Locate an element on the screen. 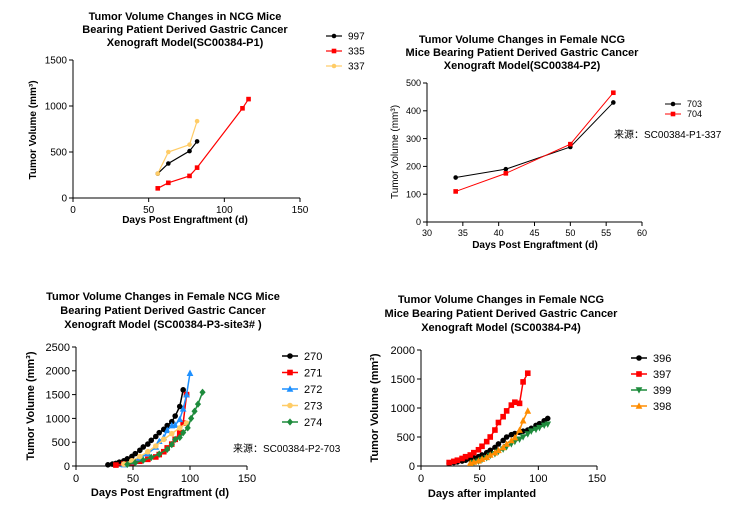 The image size is (749, 523). legend-label: 270 is located at coordinates (313, 357).